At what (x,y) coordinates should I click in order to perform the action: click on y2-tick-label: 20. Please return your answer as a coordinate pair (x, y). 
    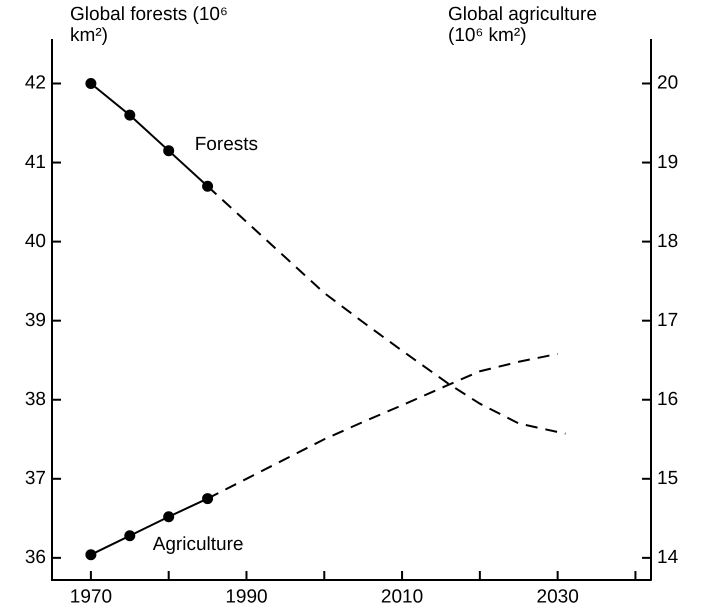
    Looking at the image, I should click on (667, 83).